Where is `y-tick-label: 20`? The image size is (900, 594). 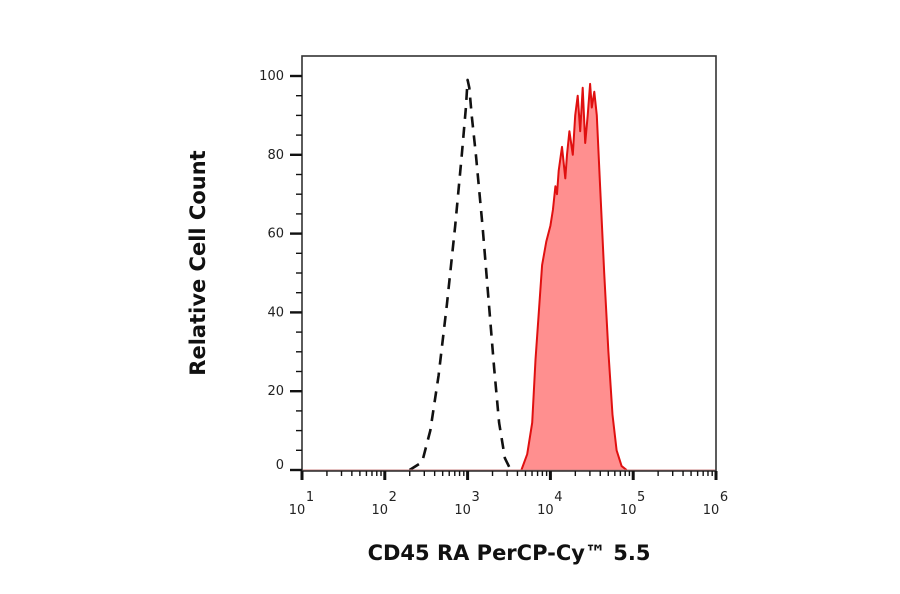 y-tick-label: 20 is located at coordinates (275, 391).